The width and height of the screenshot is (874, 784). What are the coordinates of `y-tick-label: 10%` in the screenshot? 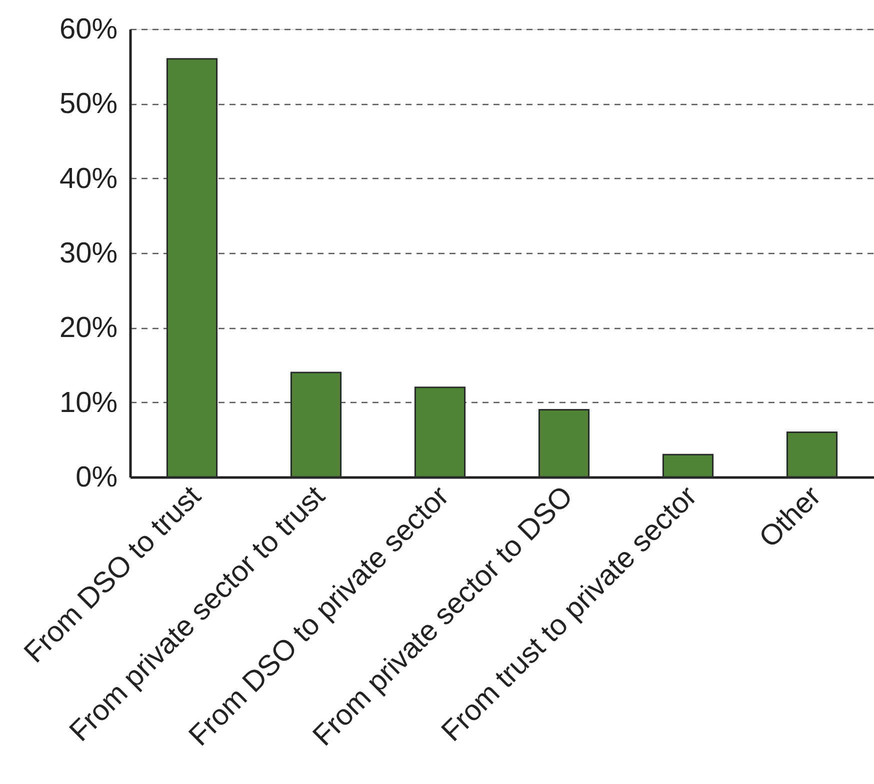 It's located at (88, 402).